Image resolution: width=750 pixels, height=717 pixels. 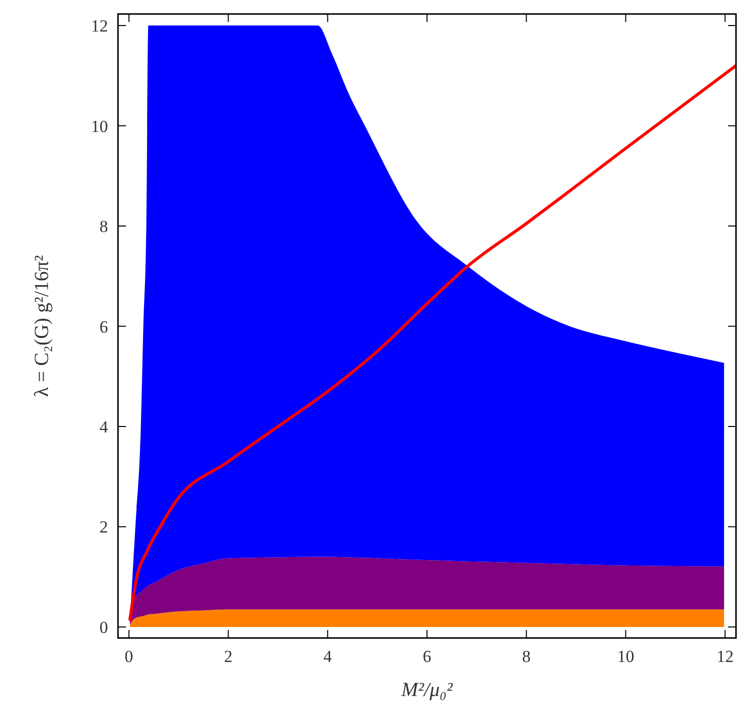 What do you see at coordinates (228, 656) in the screenshot?
I see `x-tick-label: 2` at bounding box center [228, 656].